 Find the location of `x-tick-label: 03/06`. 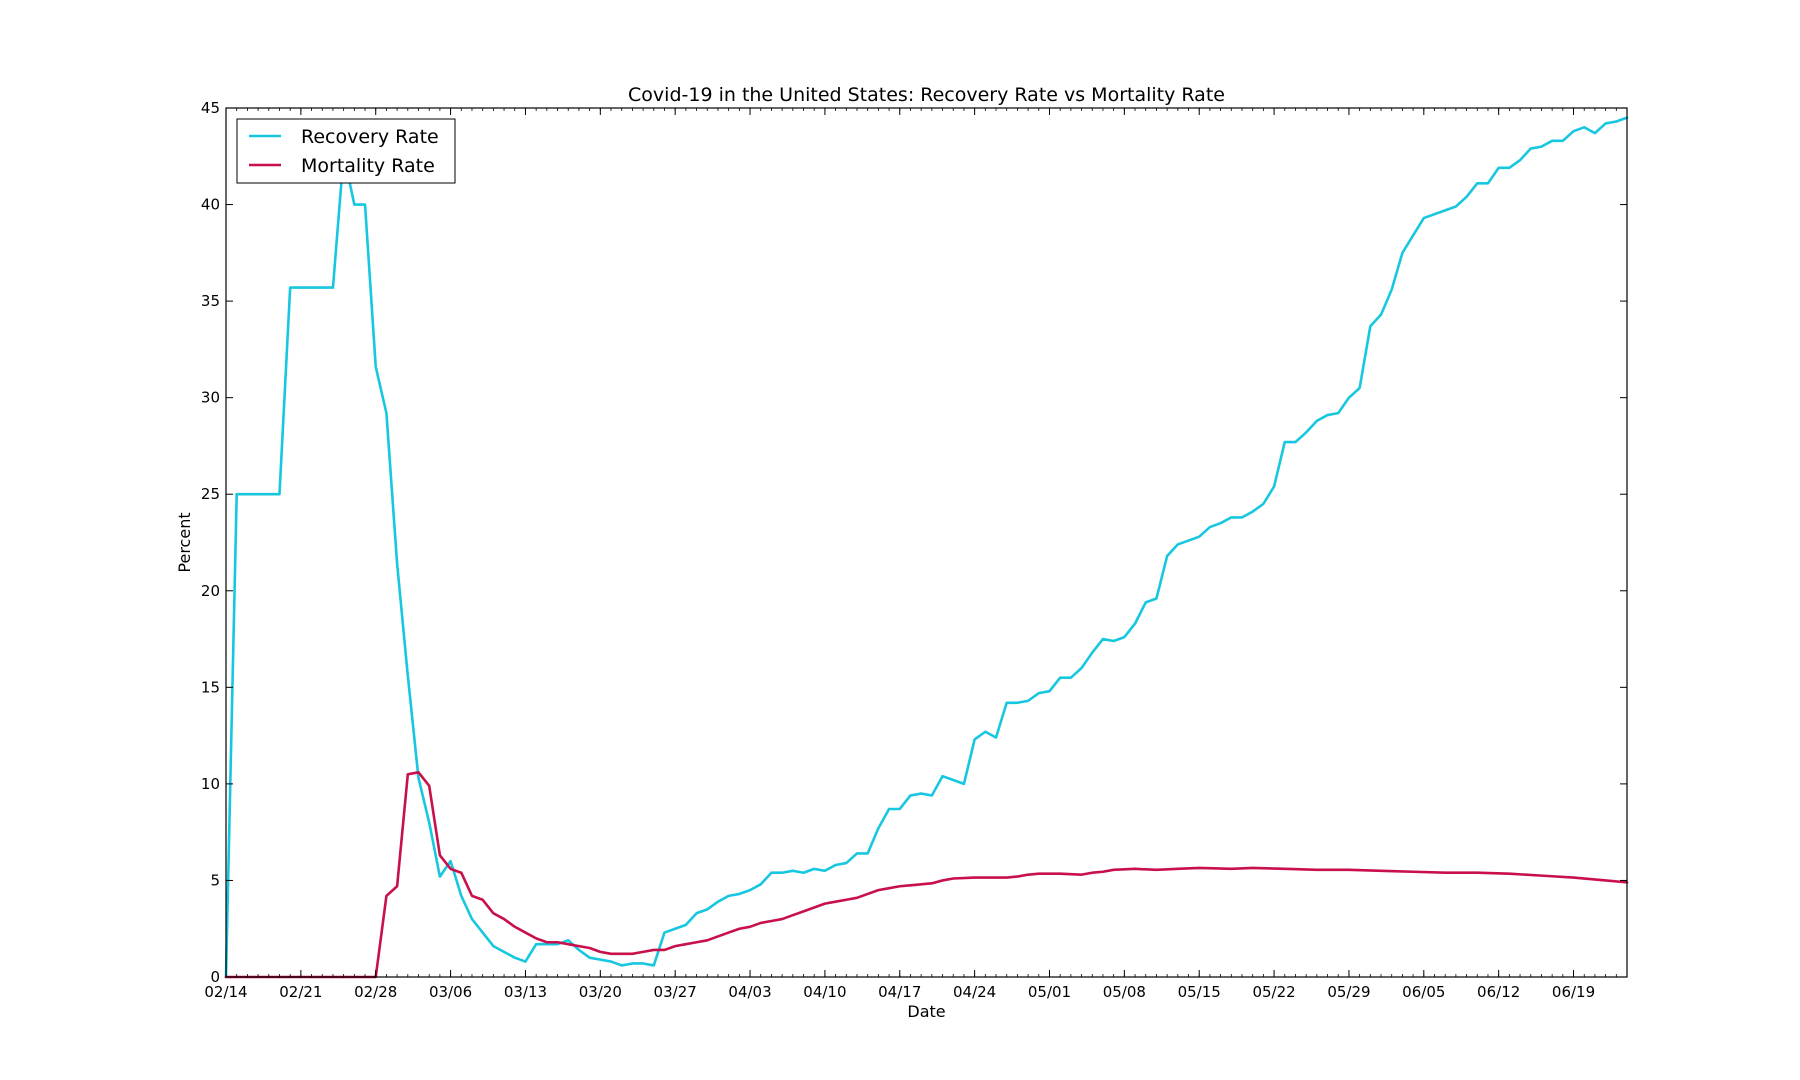

x-tick-label: 03/06 is located at coordinates (450, 992).